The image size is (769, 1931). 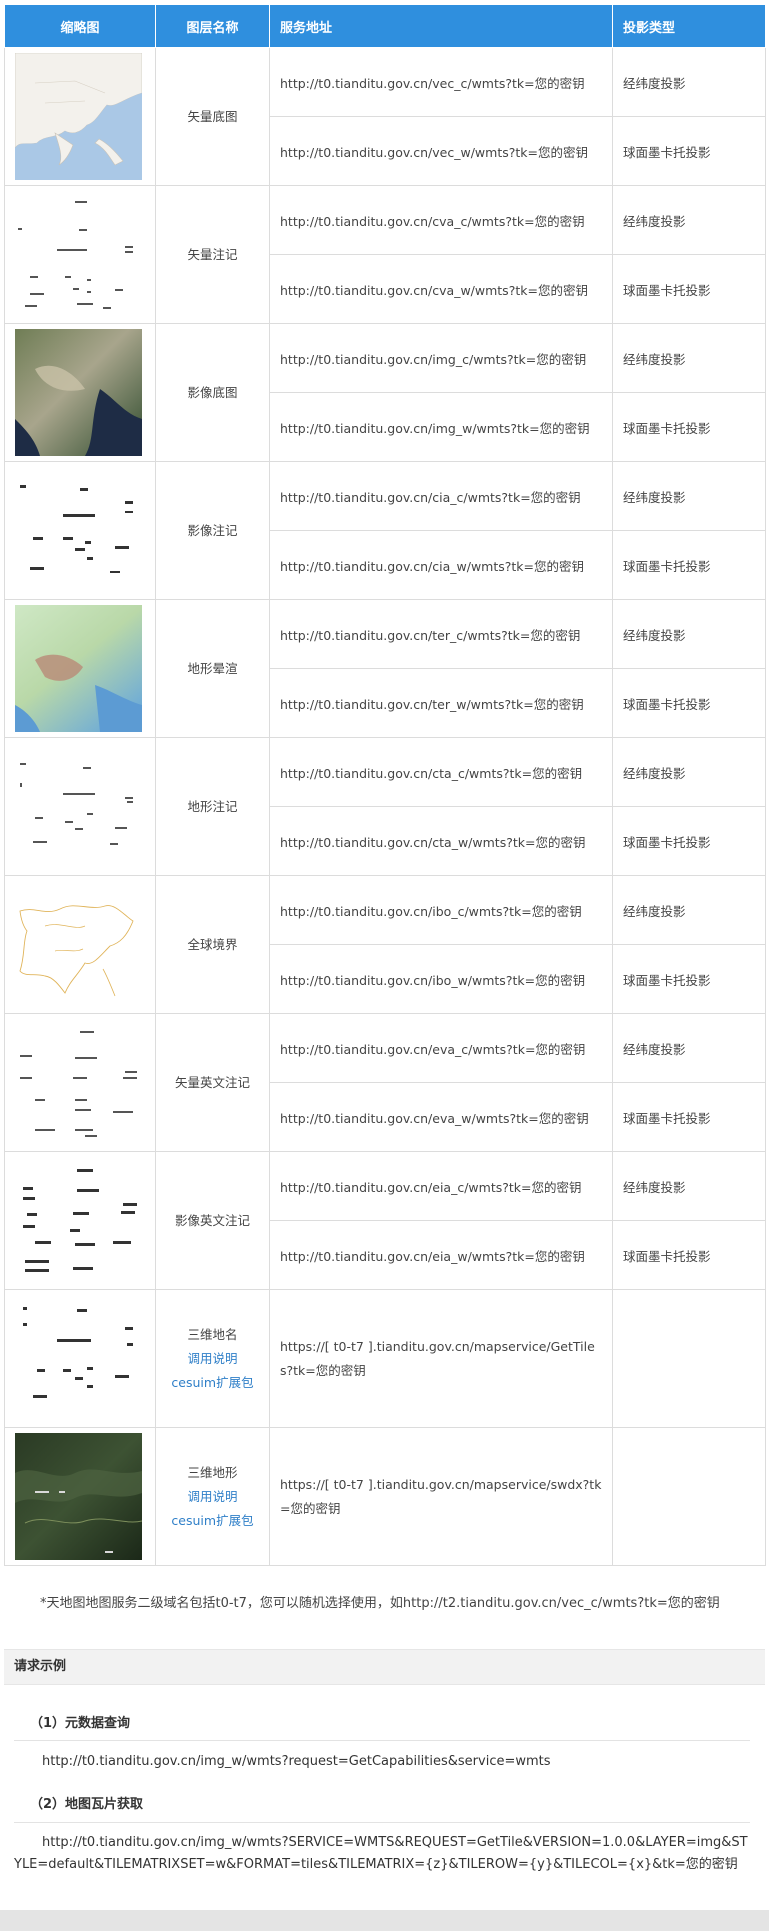 I want to click on vector-annotation-thumbnail, so click(x=78, y=254).